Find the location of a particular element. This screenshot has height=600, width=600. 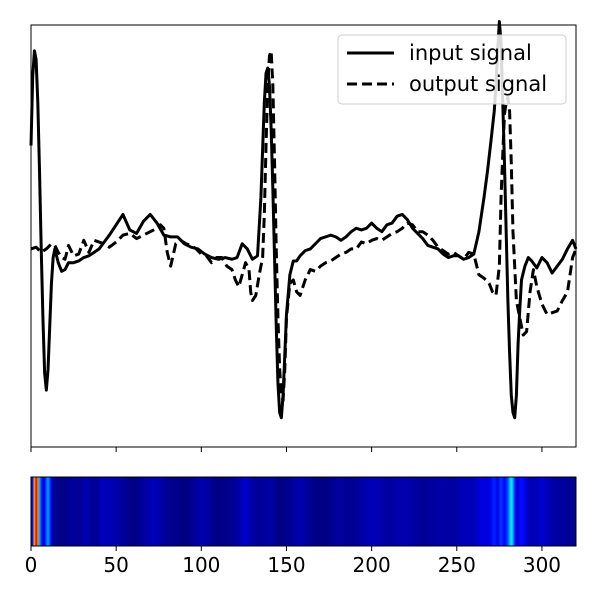

x-tick-label-0: 0 is located at coordinates (31, 565).